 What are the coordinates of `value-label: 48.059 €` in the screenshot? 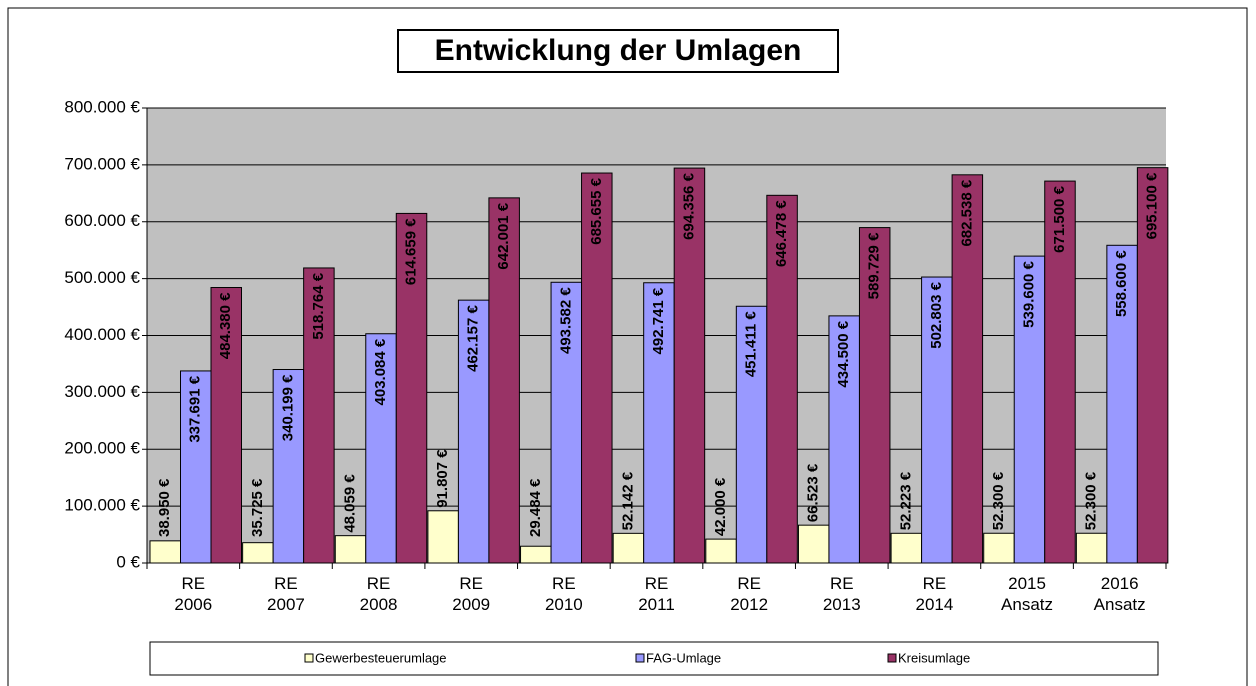 It's located at (349, 503).